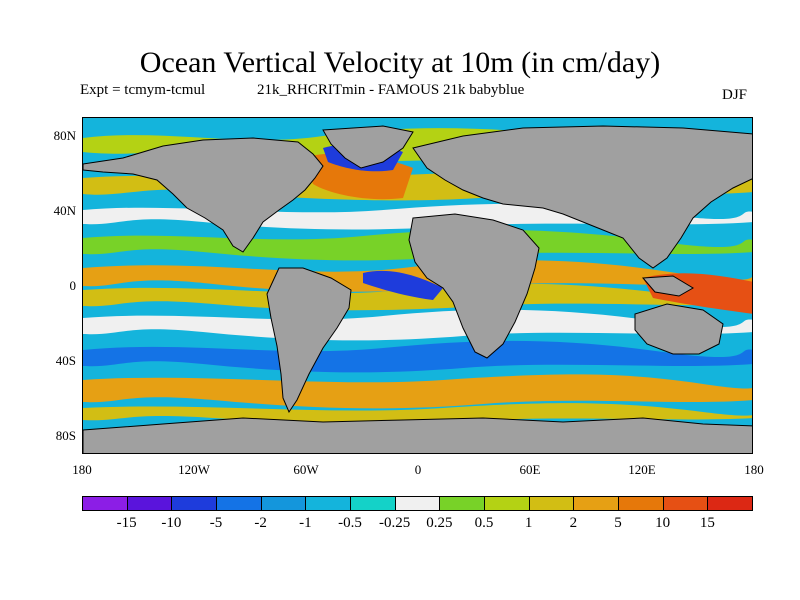 This screenshot has width=800, height=600. I want to click on greenland-landmass, so click(368, 147).